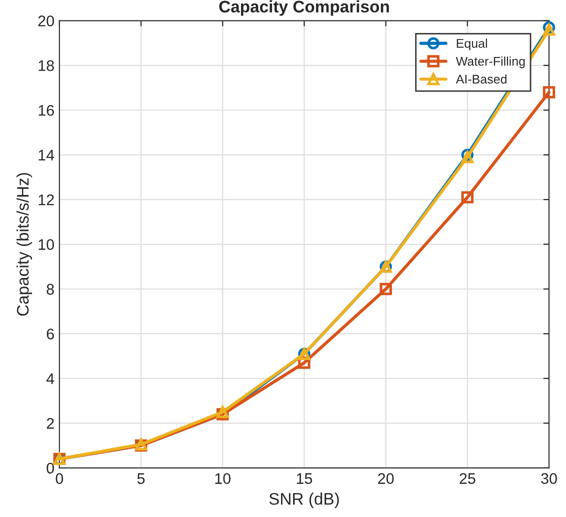  I want to click on y-tick-label: 4, so click(50, 378).